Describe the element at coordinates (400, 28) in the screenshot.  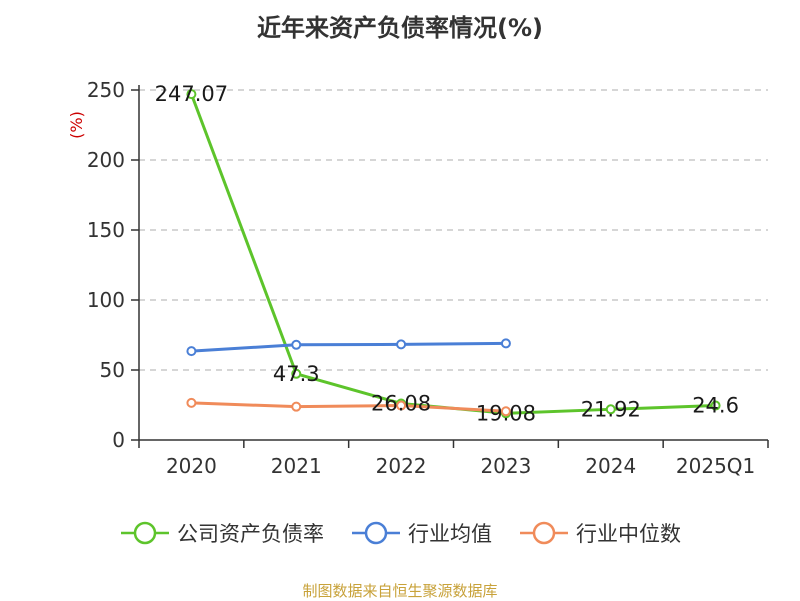
I see `chart-title: 近年来资产负债率情况(%)` at that location.